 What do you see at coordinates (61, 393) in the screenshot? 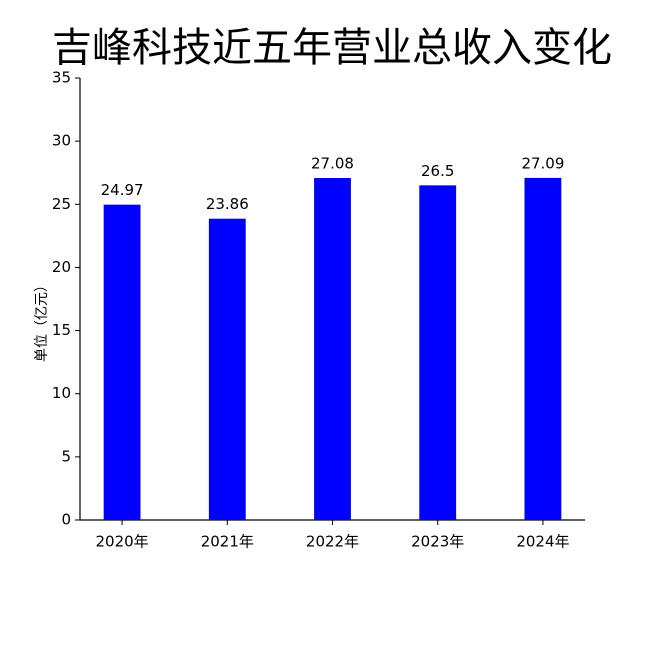
I see `y-tick-label: 10` at bounding box center [61, 393].